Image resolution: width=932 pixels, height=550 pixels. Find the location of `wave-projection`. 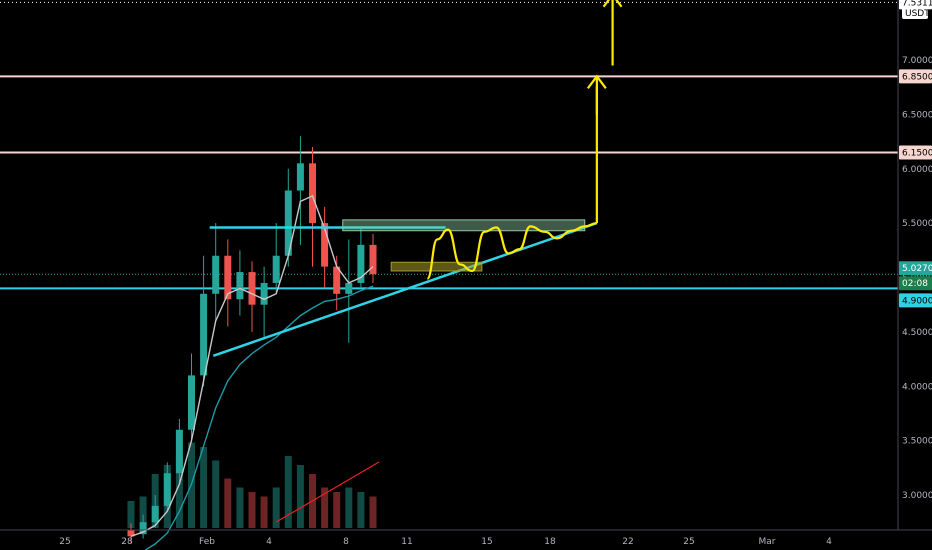

wave-projection is located at coordinates (511, 251).